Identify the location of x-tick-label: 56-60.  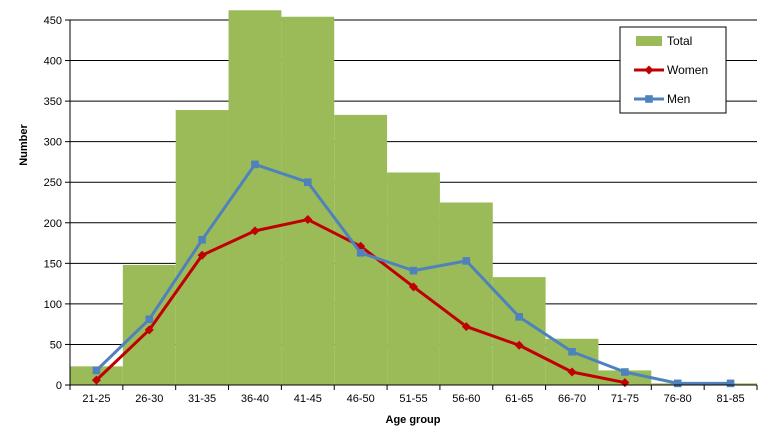
(466, 399).